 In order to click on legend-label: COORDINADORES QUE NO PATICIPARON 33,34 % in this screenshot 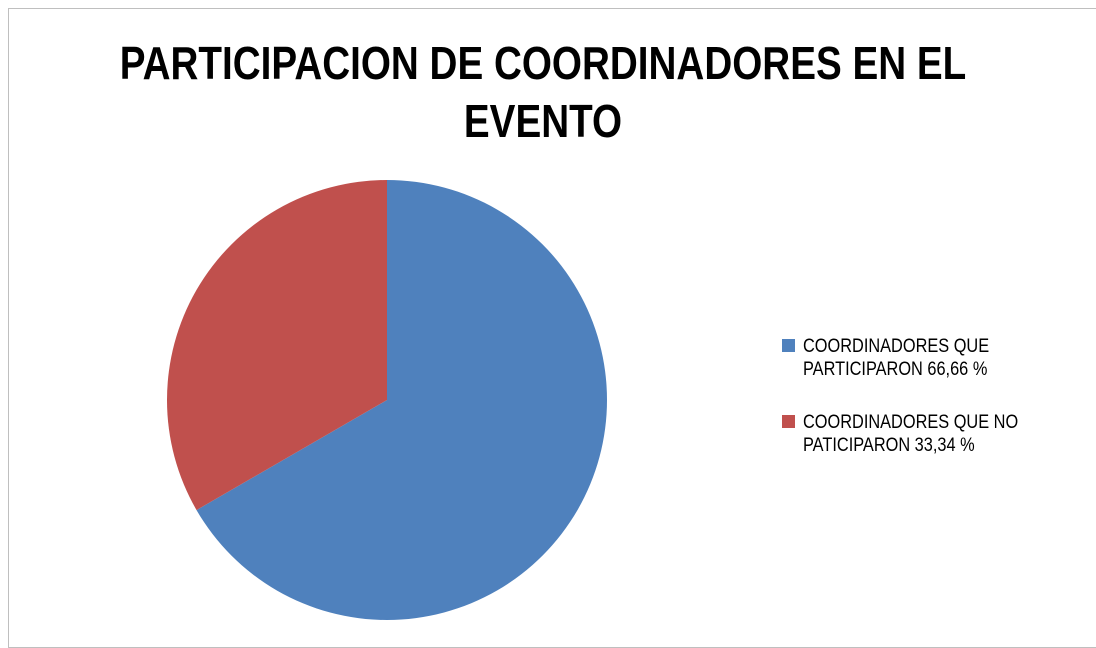, I will do `click(911, 434)`.